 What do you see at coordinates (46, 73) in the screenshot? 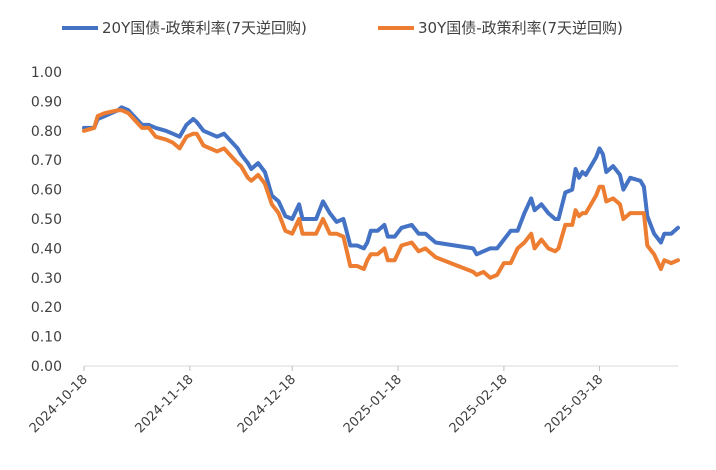
I see `y-tick-label: 1.00` at bounding box center [46, 73].